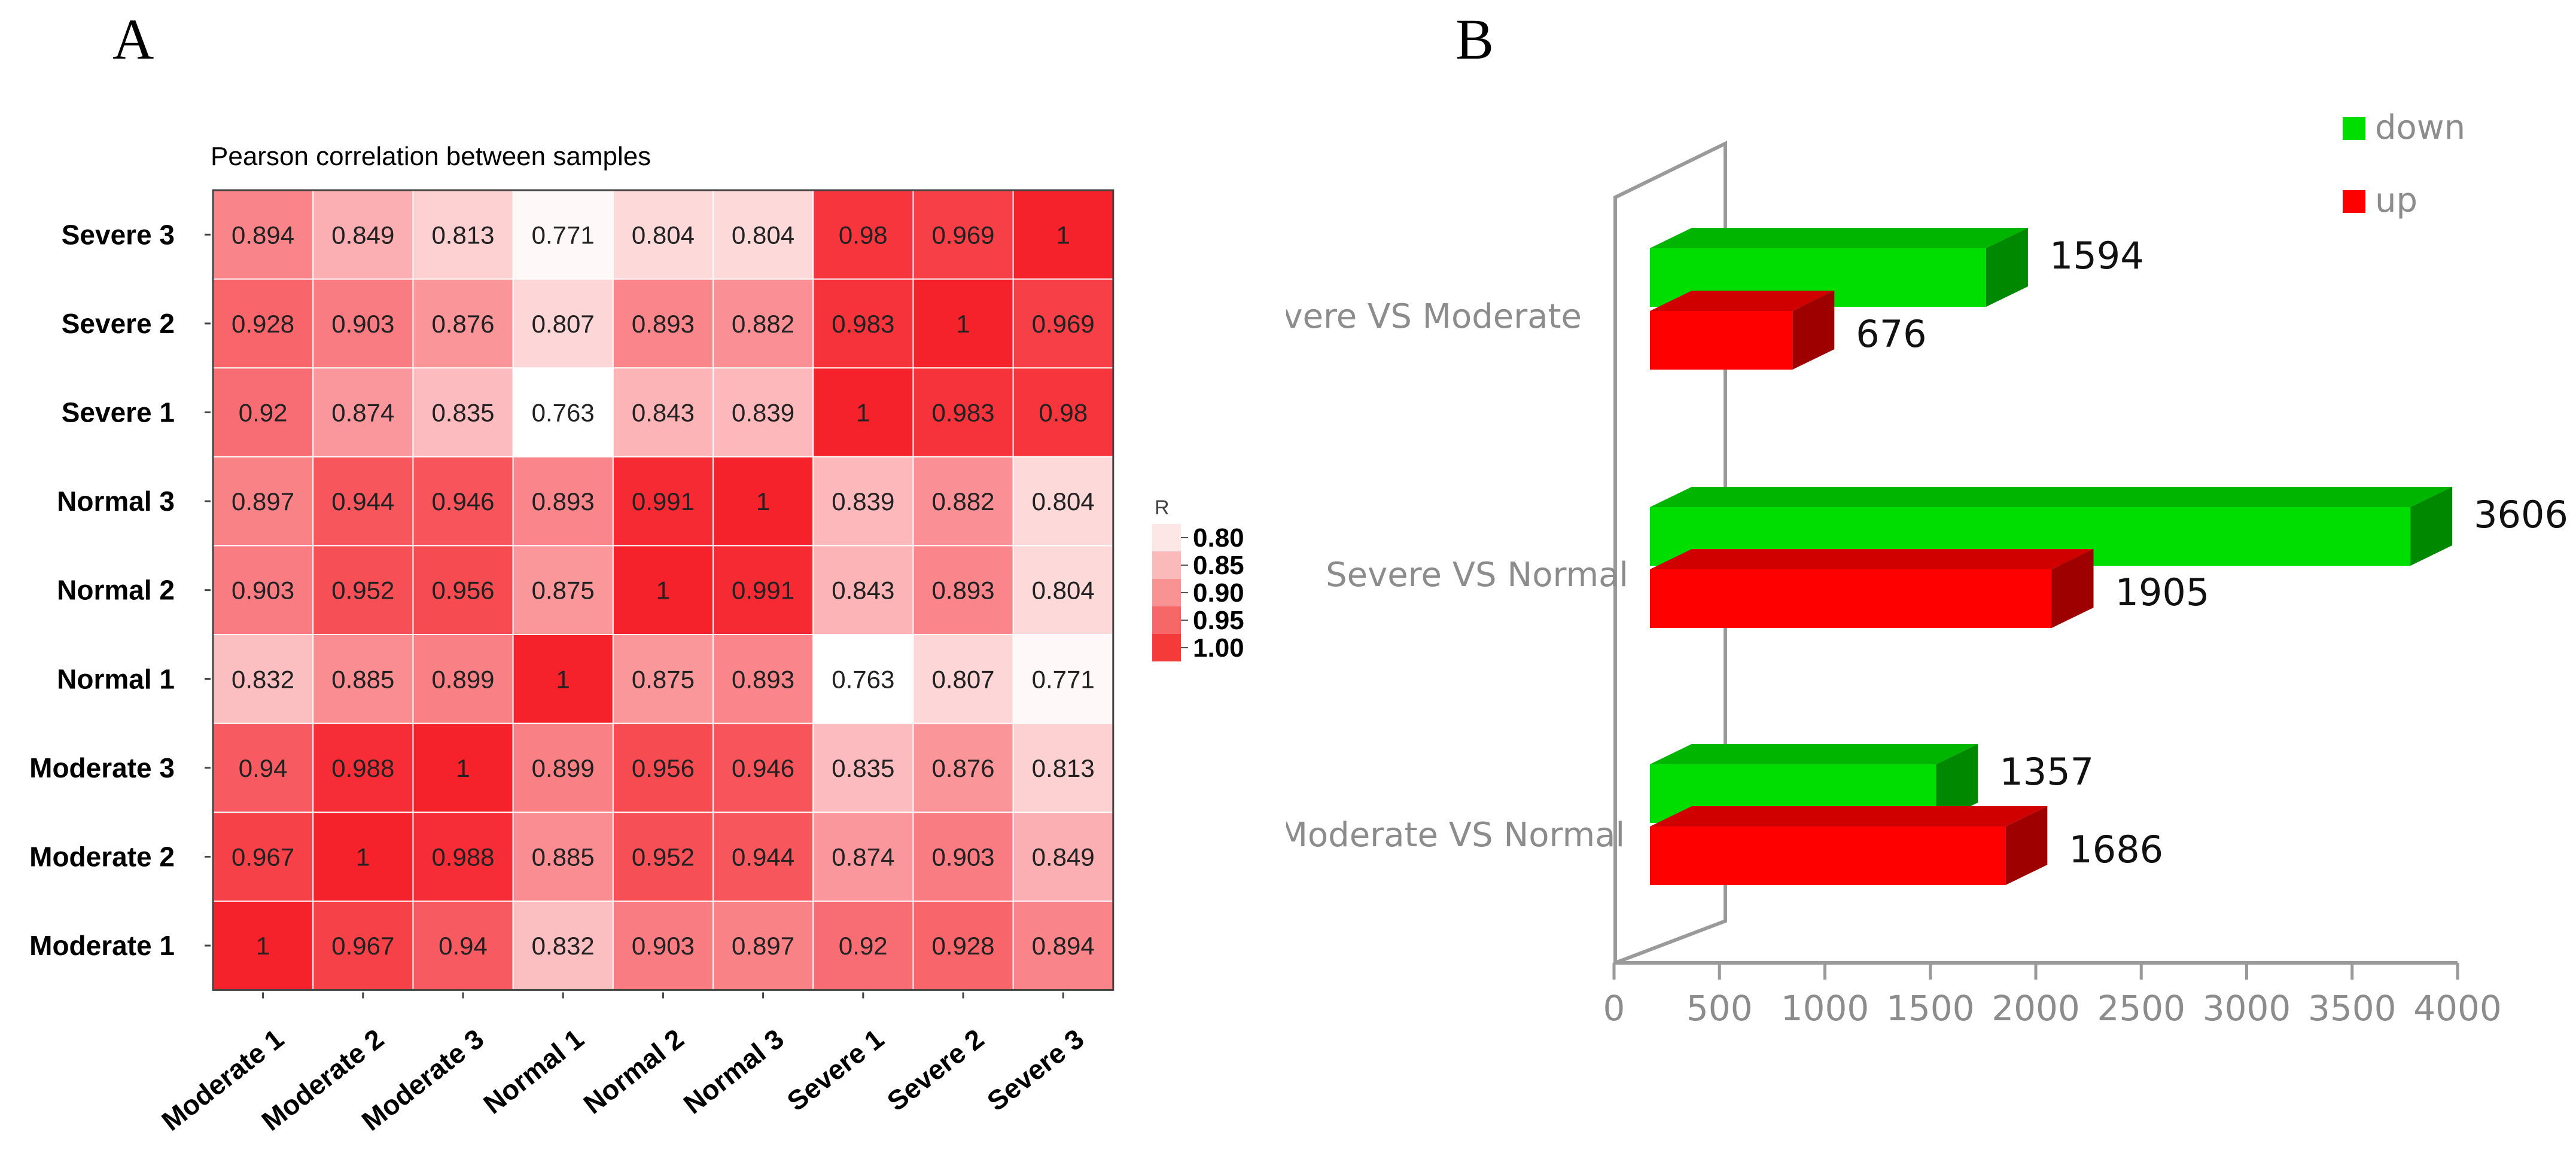 This screenshot has width=2576, height=1159. I want to click on x-tick-label: Severe 2, so click(935, 1070).